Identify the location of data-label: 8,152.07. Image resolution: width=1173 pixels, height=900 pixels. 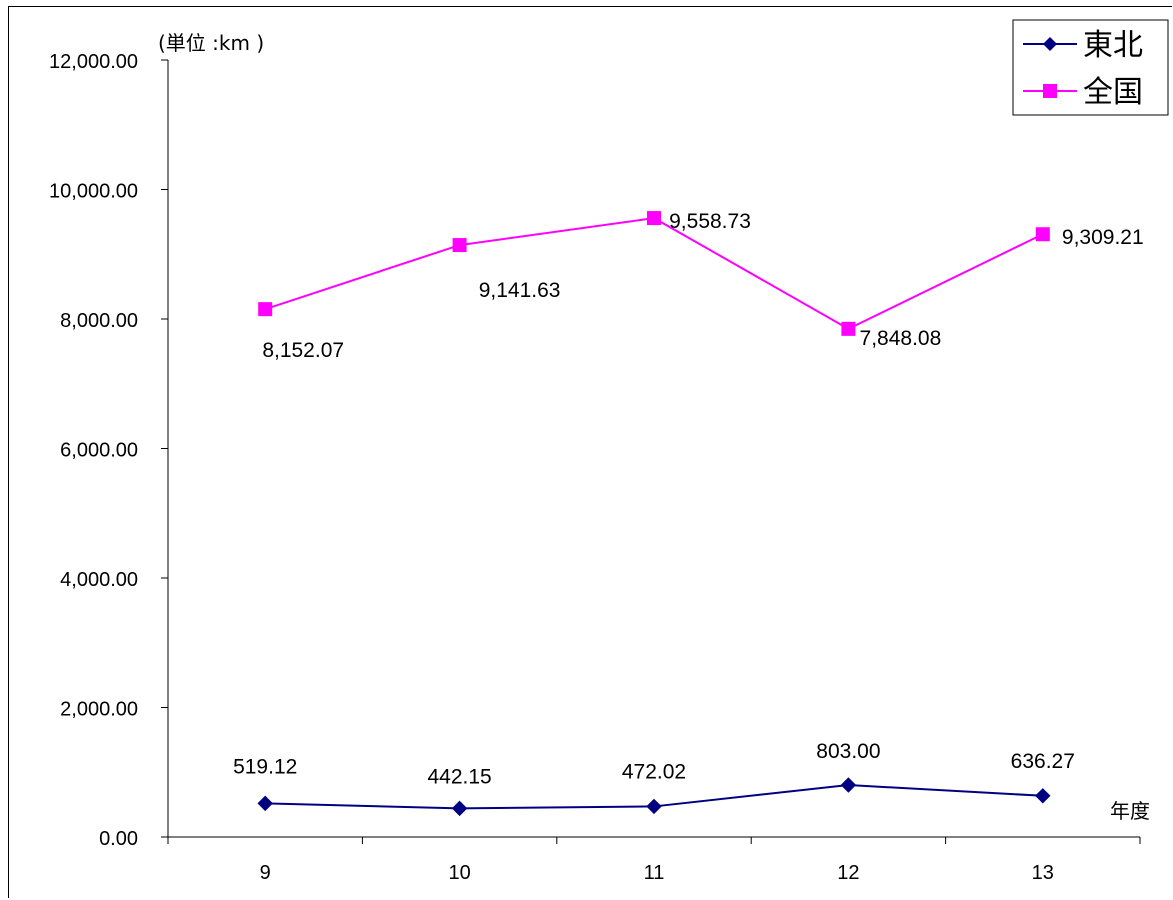
(303, 350).